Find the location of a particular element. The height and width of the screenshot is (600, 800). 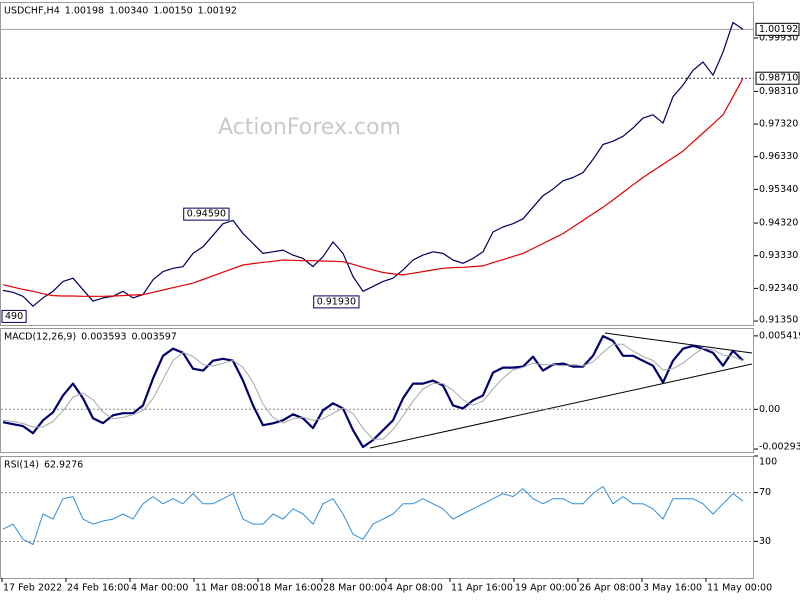

annotation-label: 0.94590 is located at coordinates (206, 214).